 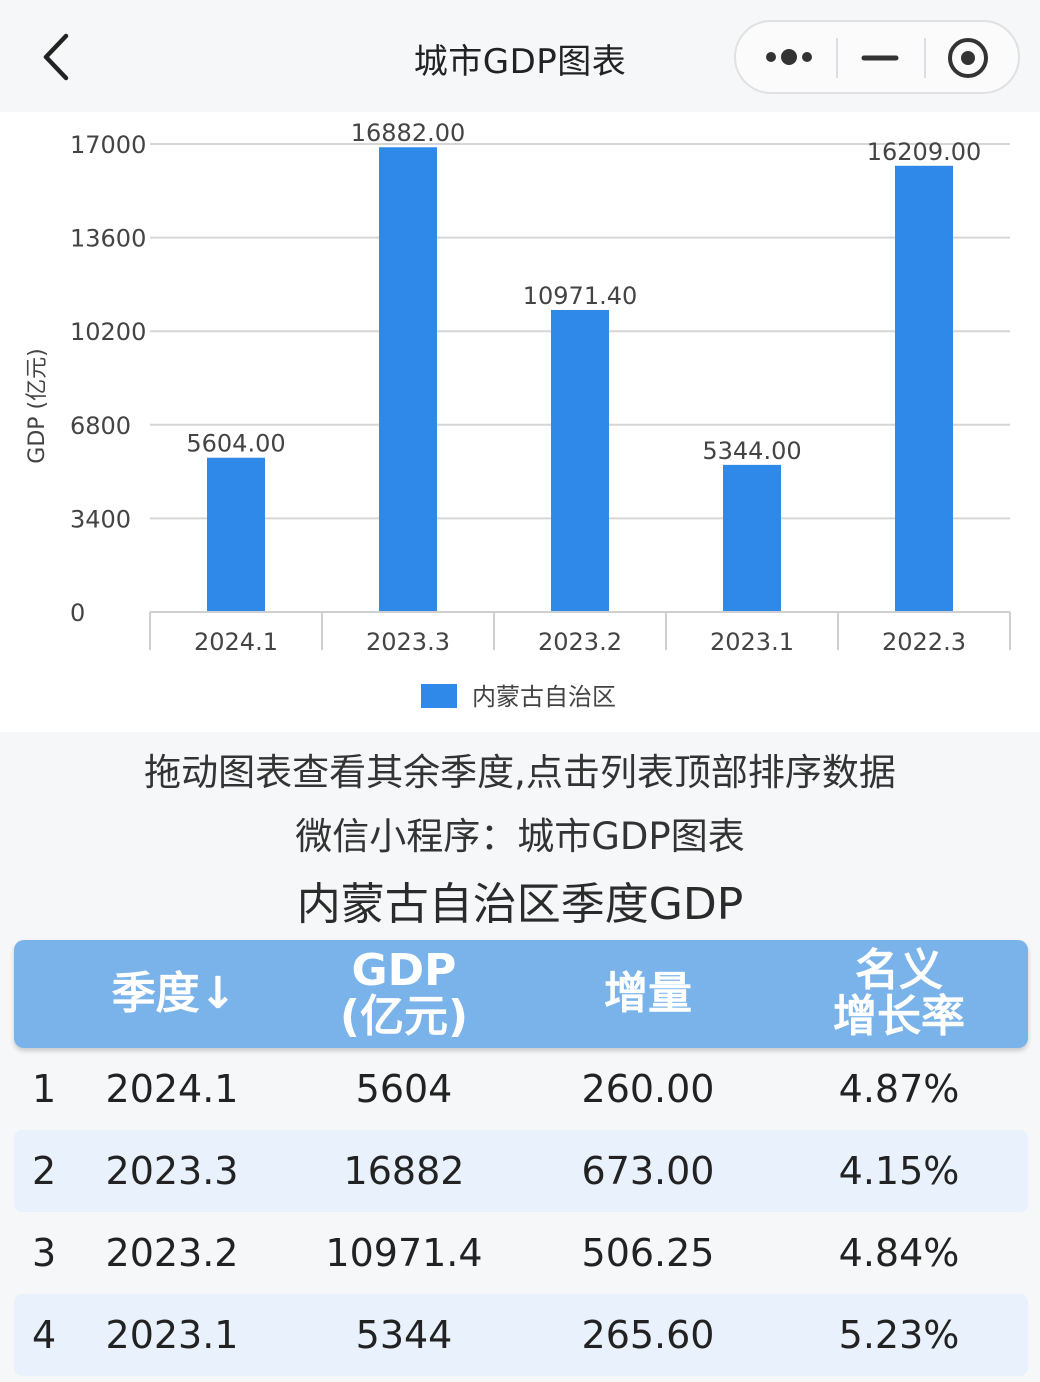 I want to click on more-dots-icon, so click(x=789, y=57).